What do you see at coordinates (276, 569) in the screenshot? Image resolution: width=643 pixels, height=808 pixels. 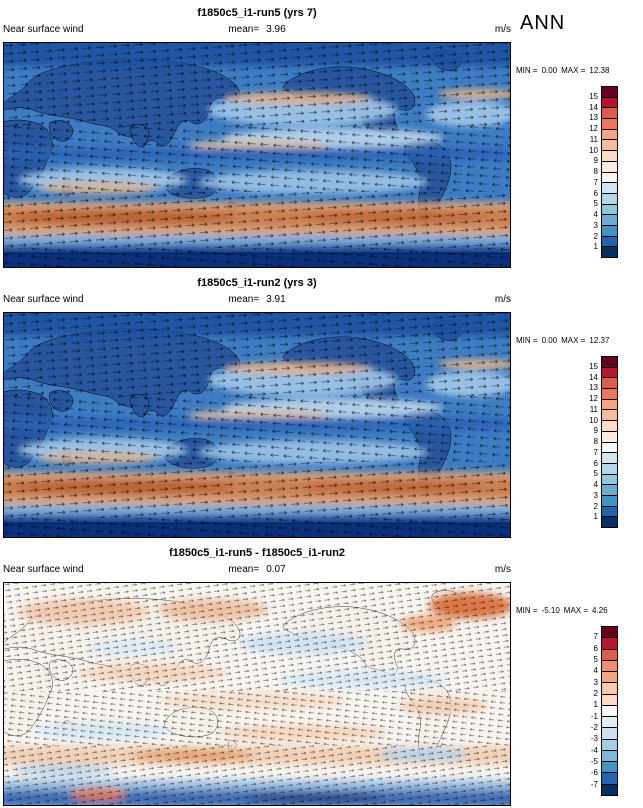 I see `mean-value: 0.07` at bounding box center [276, 569].